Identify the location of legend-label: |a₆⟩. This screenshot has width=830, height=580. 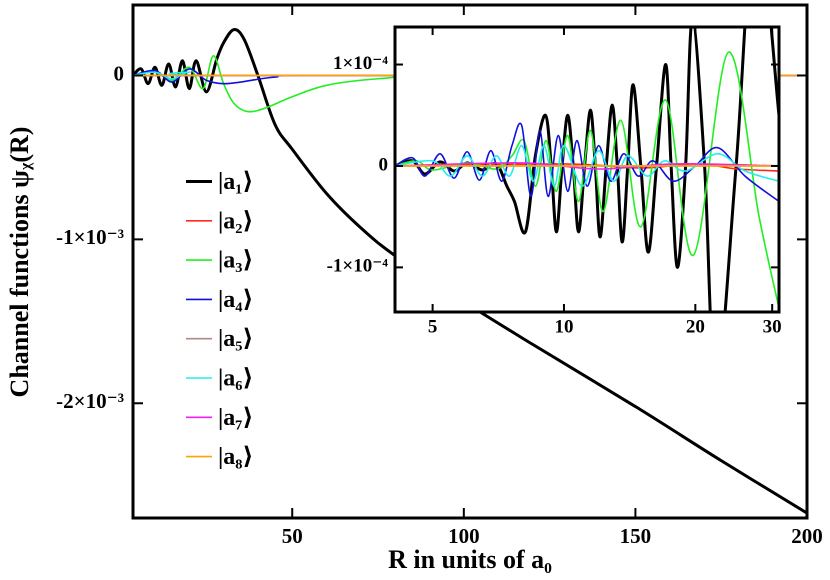
(235, 379).